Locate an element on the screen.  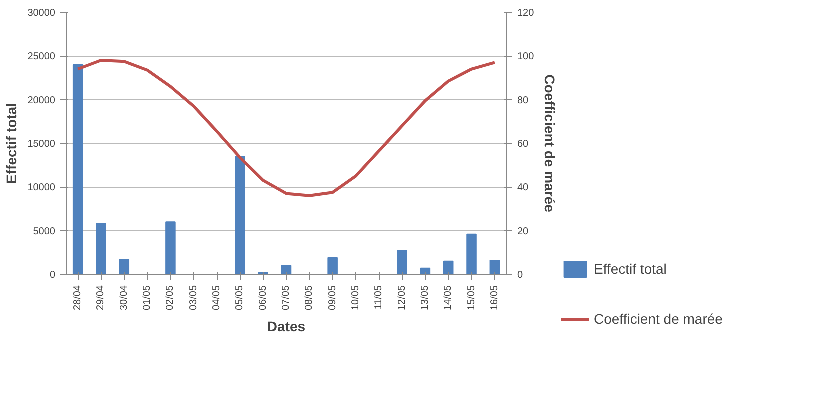
x-tick-label: 14/05 is located at coordinates (448, 298).